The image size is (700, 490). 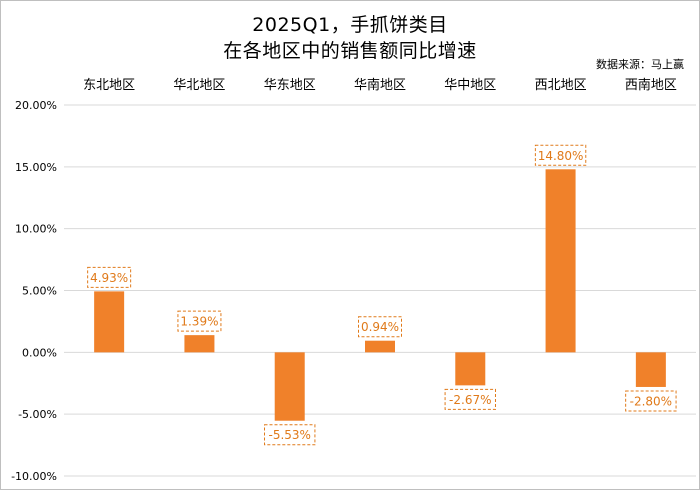 I want to click on y-tick-label: 5.00%, so click(x=39, y=291).